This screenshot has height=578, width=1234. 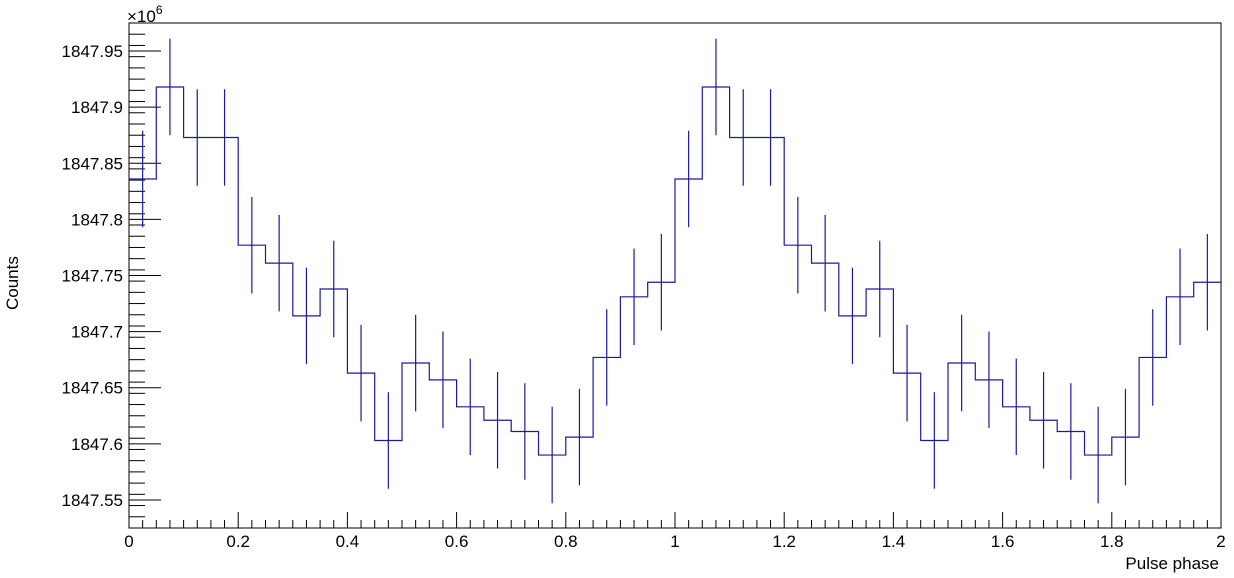 What do you see at coordinates (92, 276) in the screenshot?
I see `y-tick-label: 1847.75` at bounding box center [92, 276].